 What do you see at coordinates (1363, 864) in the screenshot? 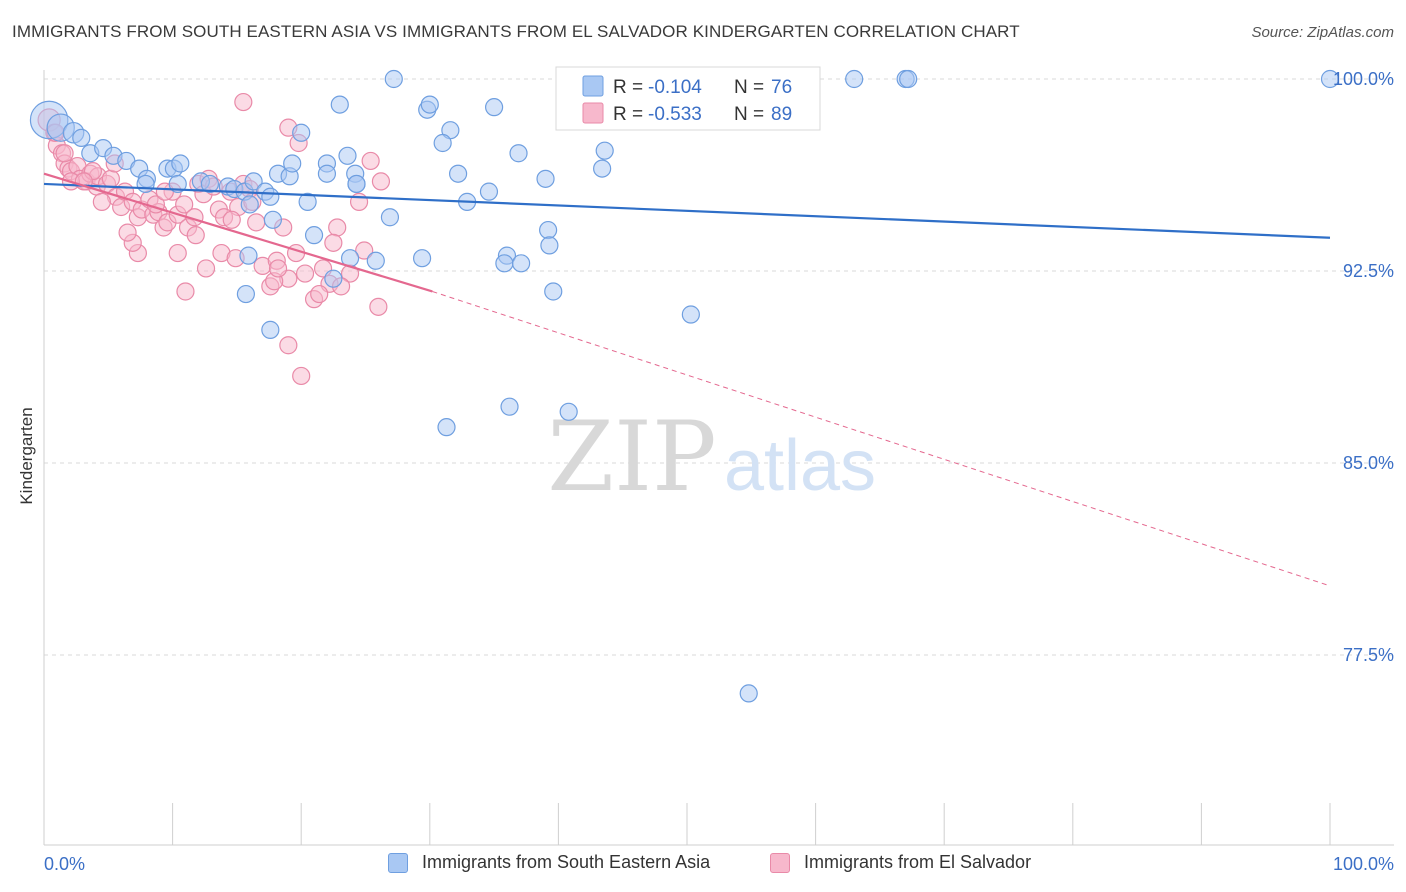
I see `x-tick-label-max: 100.0%` at bounding box center [1363, 864].